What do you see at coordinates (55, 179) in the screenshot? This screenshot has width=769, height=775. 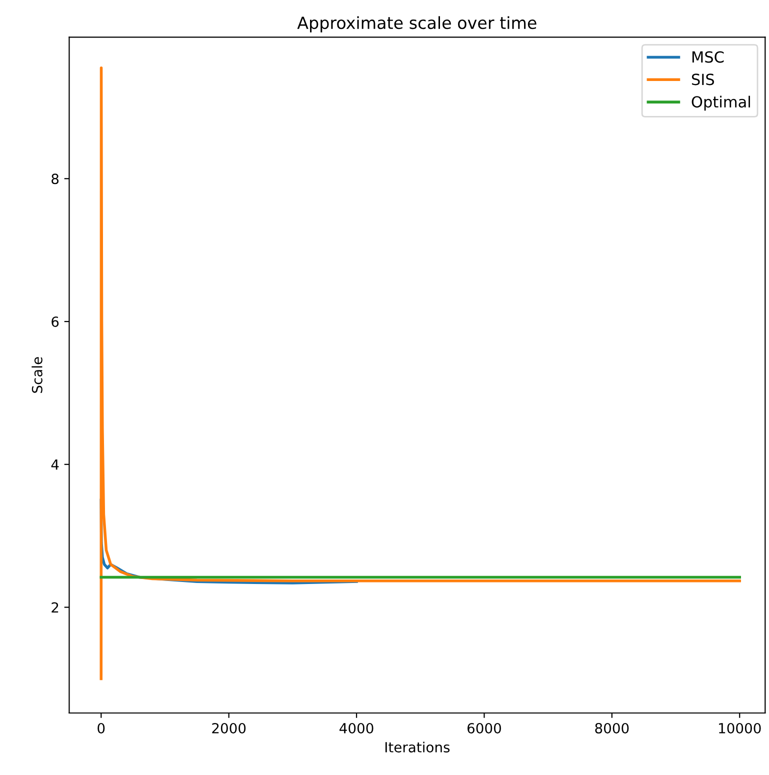 I see `y-tick-label: 8` at bounding box center [55, 179].